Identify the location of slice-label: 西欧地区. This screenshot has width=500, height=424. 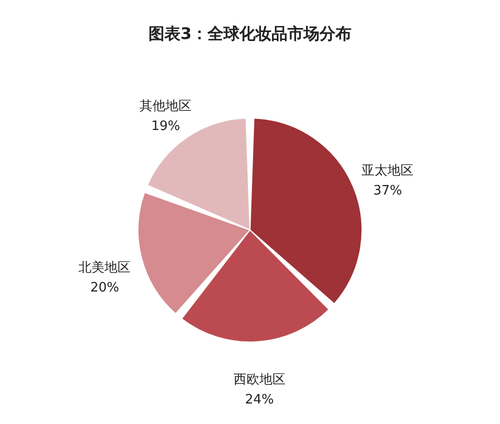
(259, 380).